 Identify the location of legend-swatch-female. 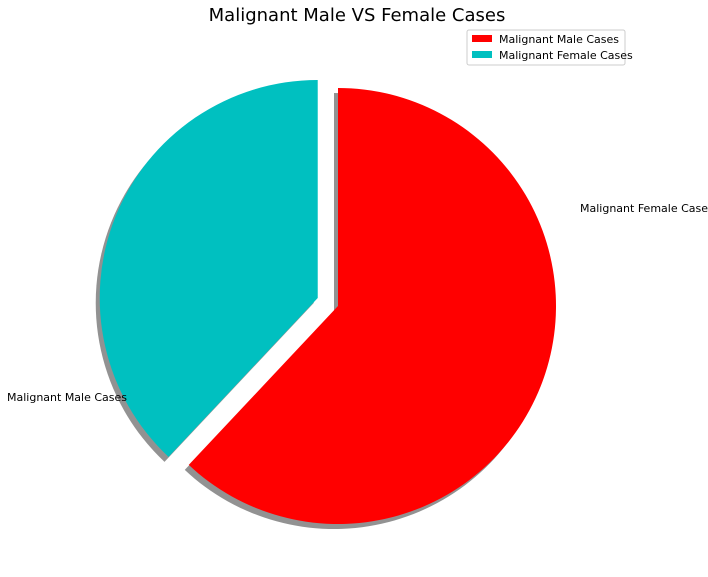
(482, 54).